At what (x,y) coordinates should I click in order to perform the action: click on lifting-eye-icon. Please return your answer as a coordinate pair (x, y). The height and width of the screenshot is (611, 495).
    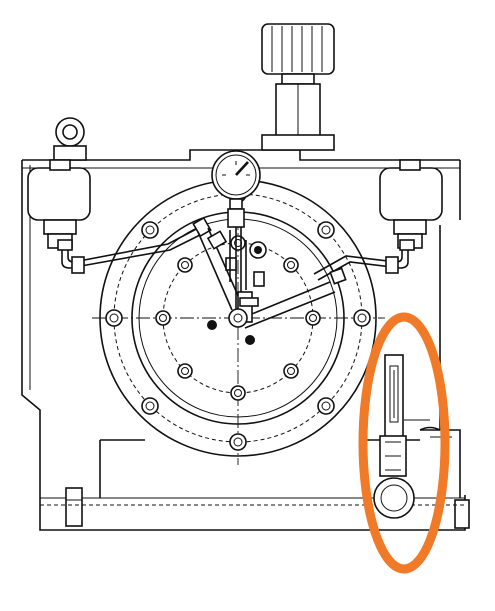
    Looking at the image, I should click on (70, 139).